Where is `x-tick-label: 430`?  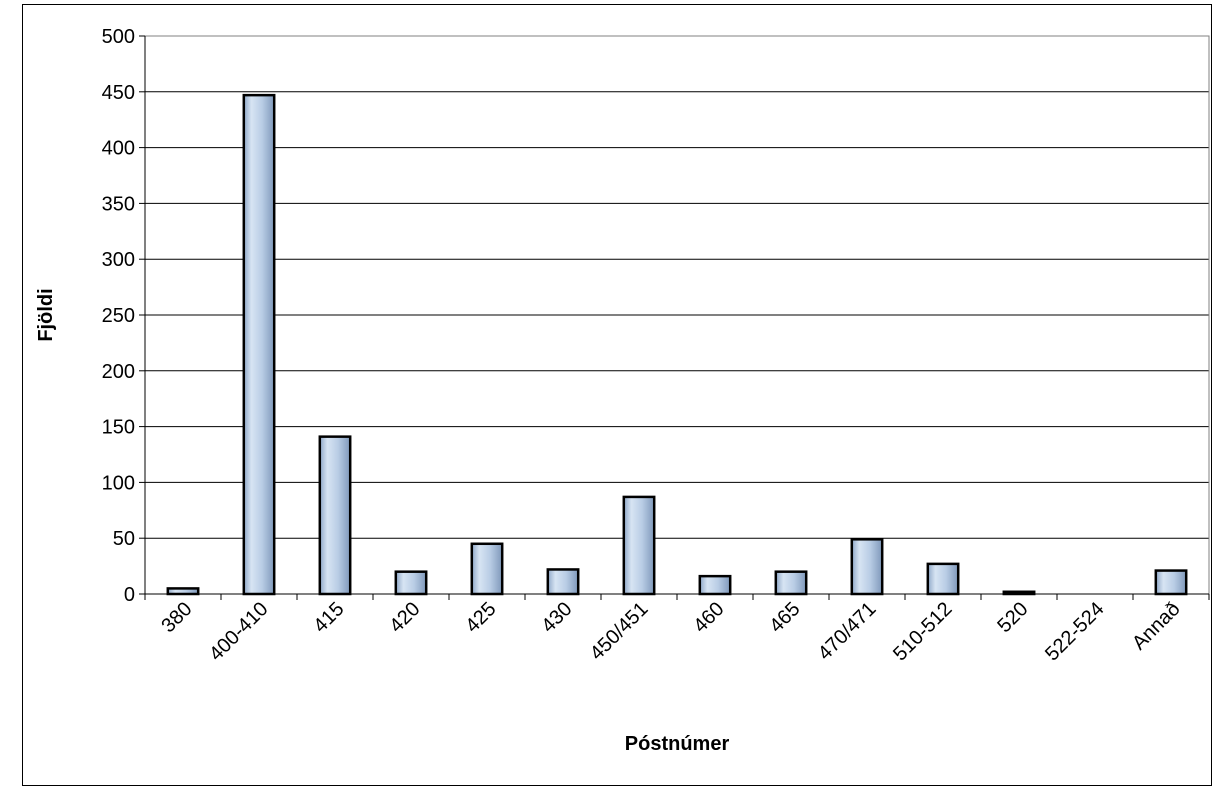
x-tick-label: 430 is located at coordinates (556, 617).